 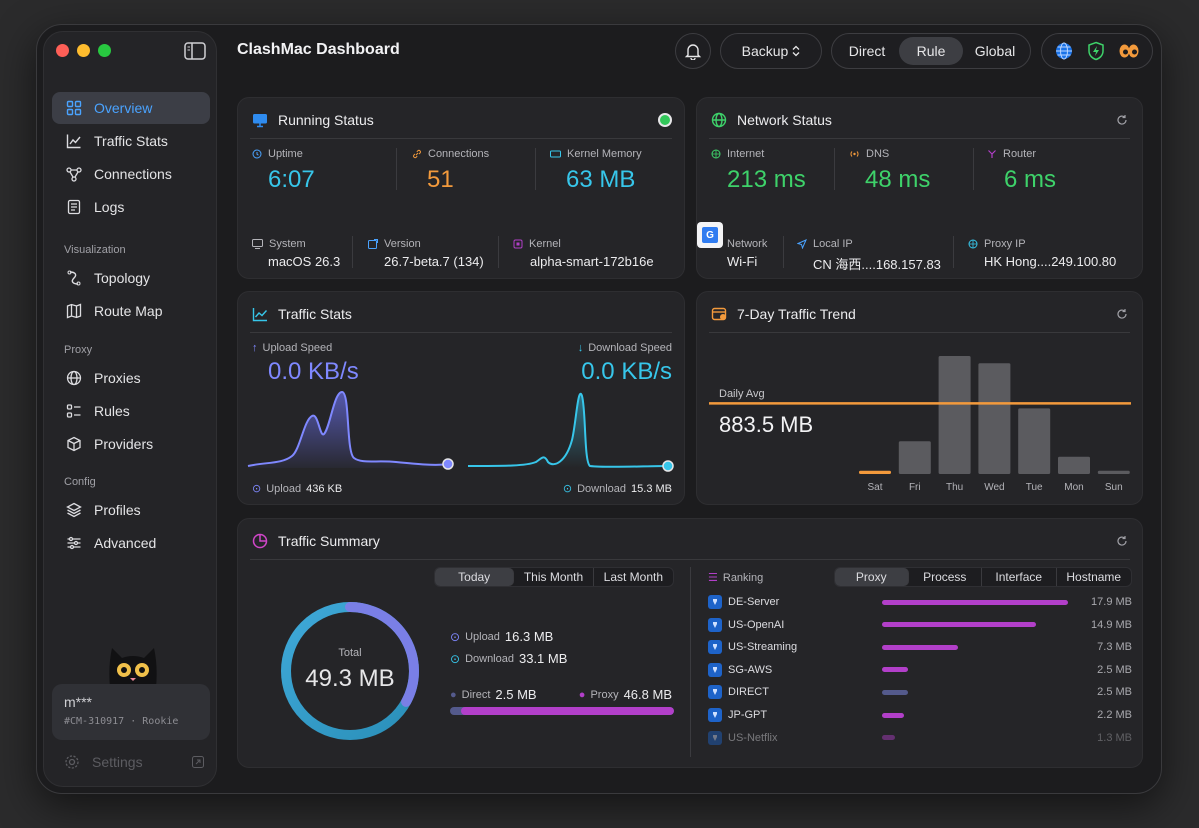 What do you see at coordinates (954, 415) in the screenshot?
I see `trend-bar-thu` at bounding box center [954, 415].